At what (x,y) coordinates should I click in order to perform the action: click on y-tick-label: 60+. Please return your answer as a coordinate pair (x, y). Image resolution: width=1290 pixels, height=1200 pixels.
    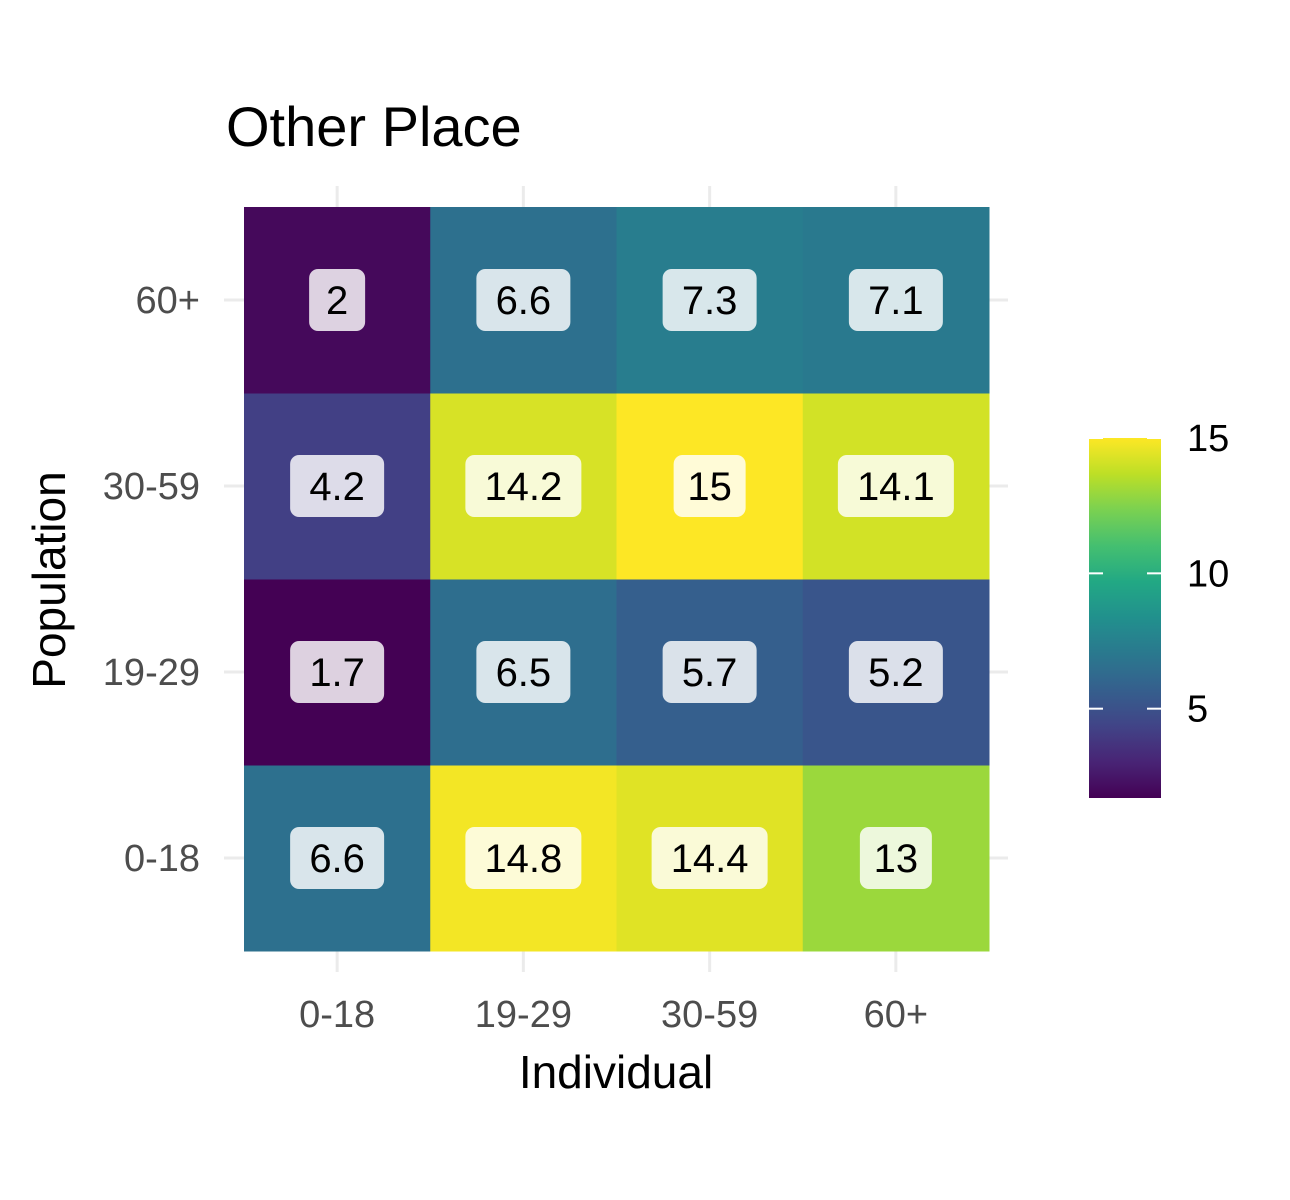
    Looking at the image, I should click on (168, 301).